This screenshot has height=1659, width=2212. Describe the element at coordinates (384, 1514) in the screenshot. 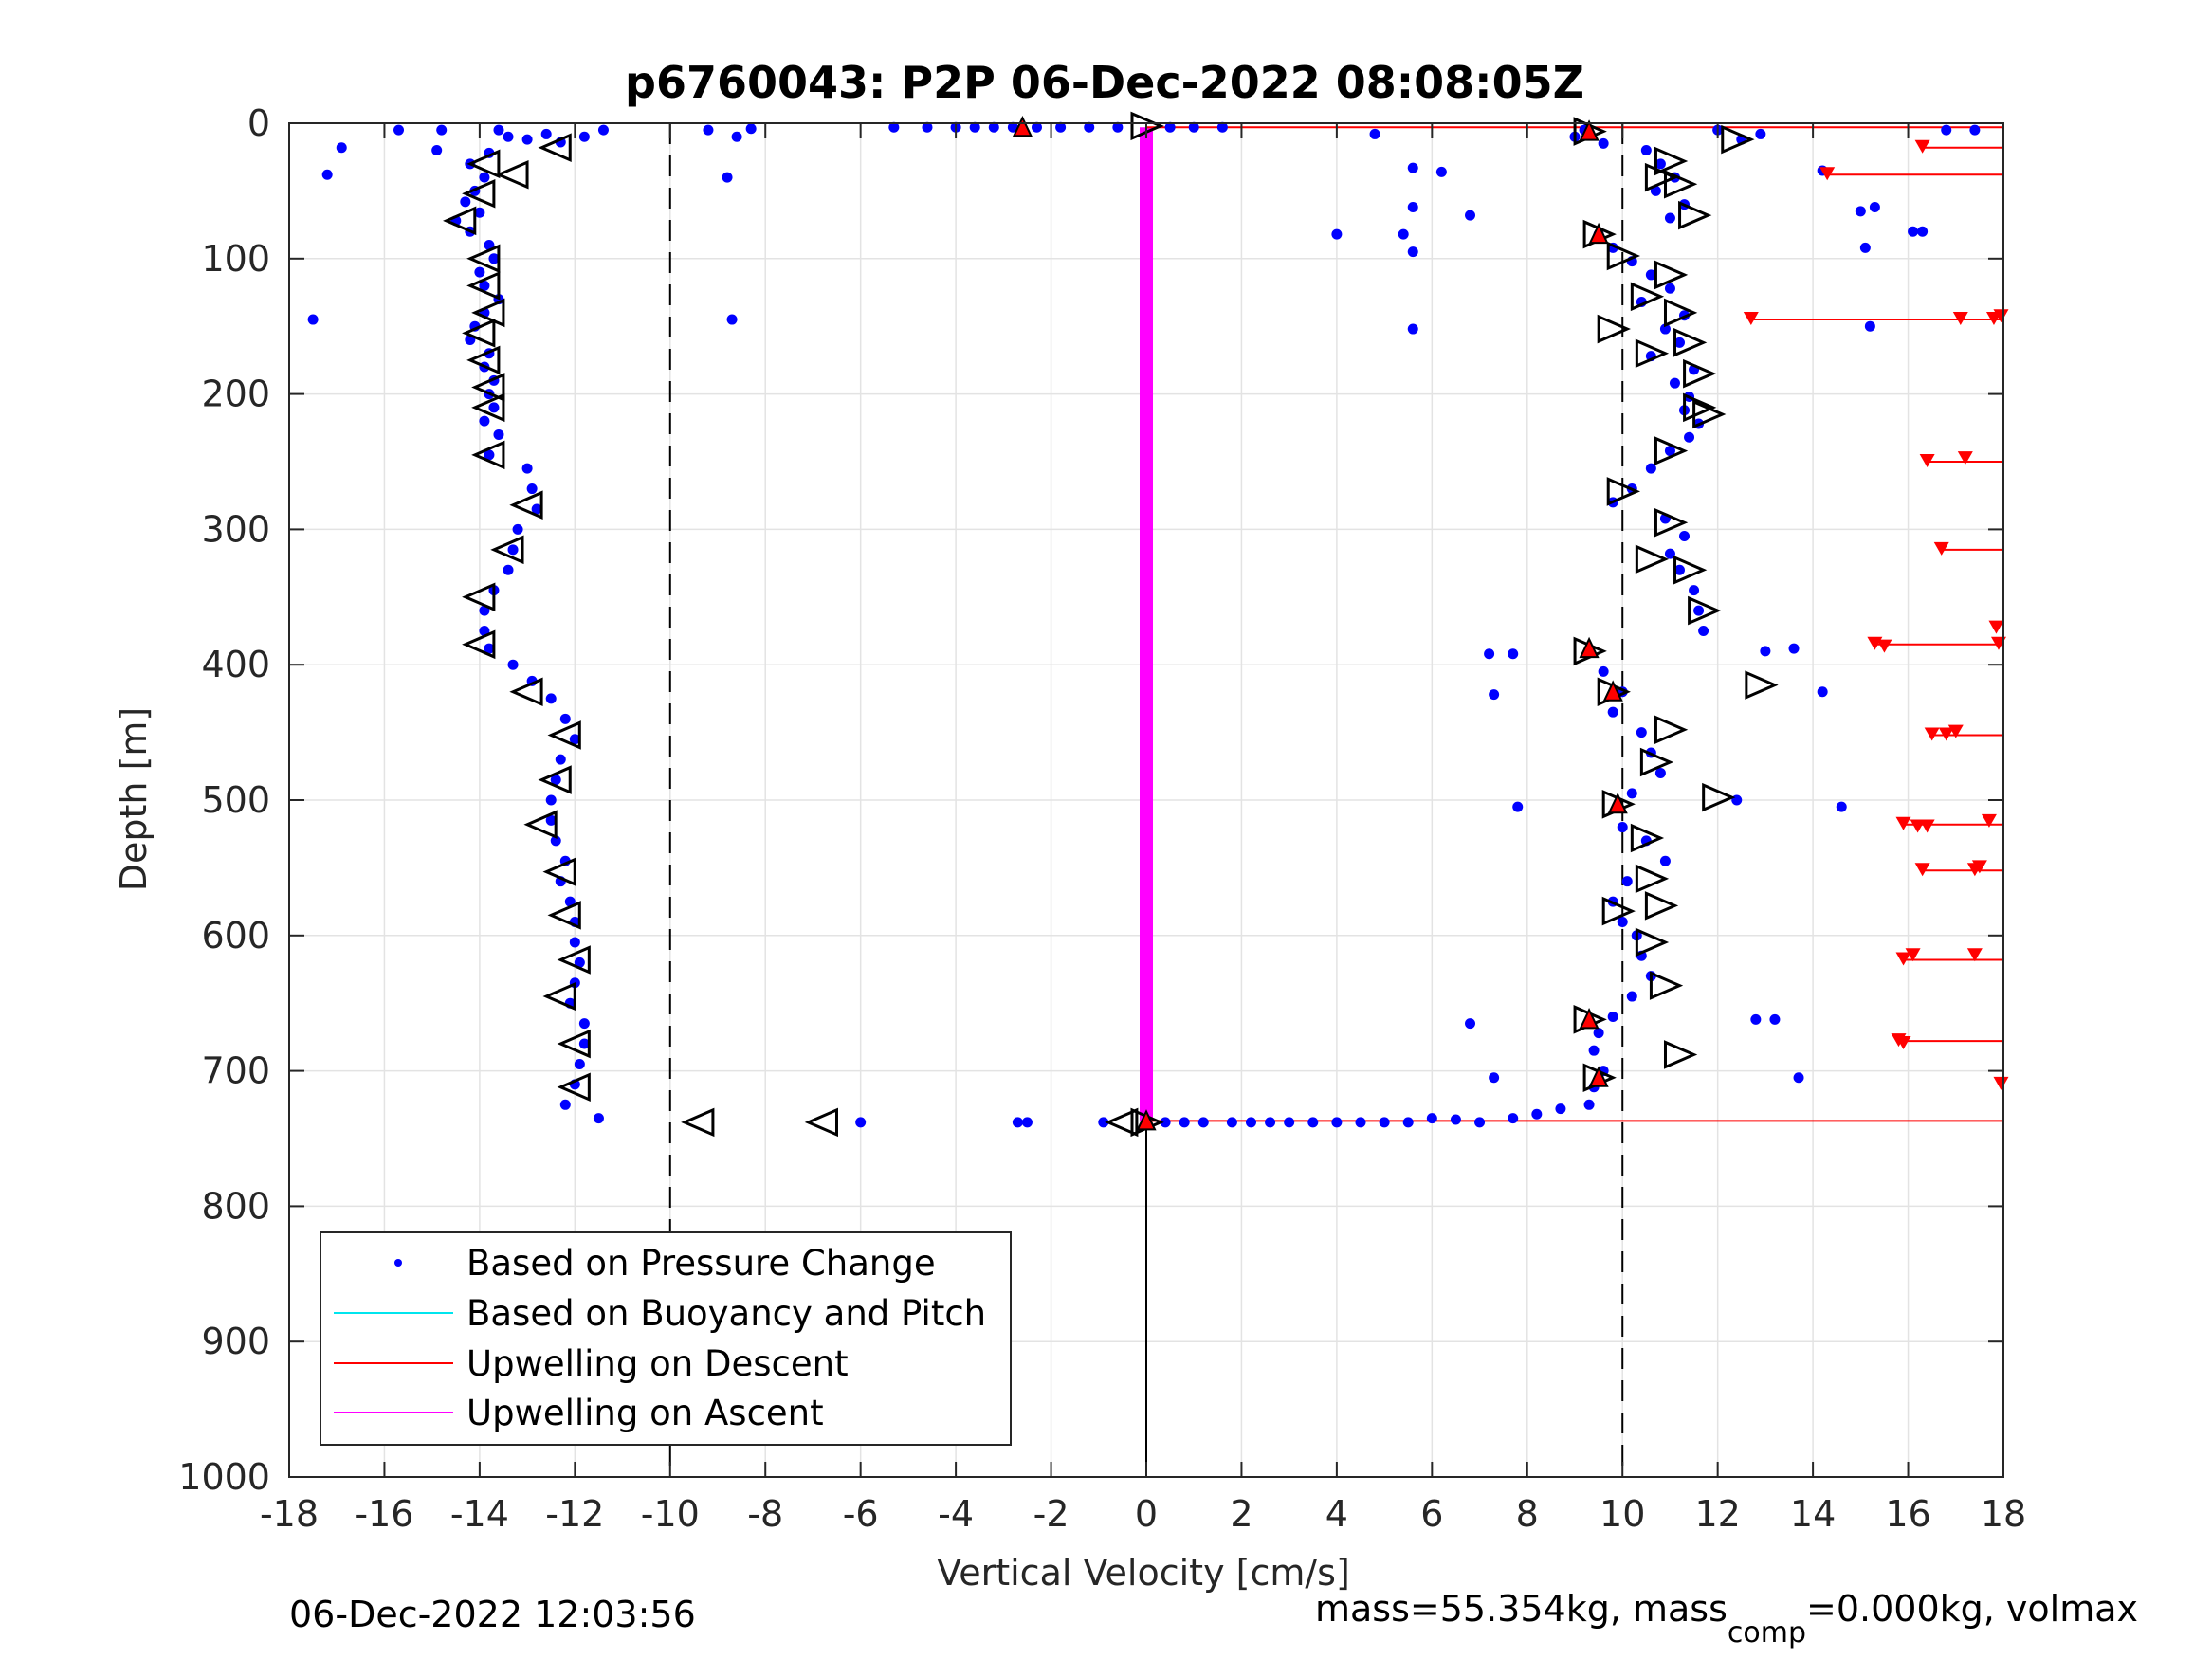

I see `x-tick-label: -16` at that location.